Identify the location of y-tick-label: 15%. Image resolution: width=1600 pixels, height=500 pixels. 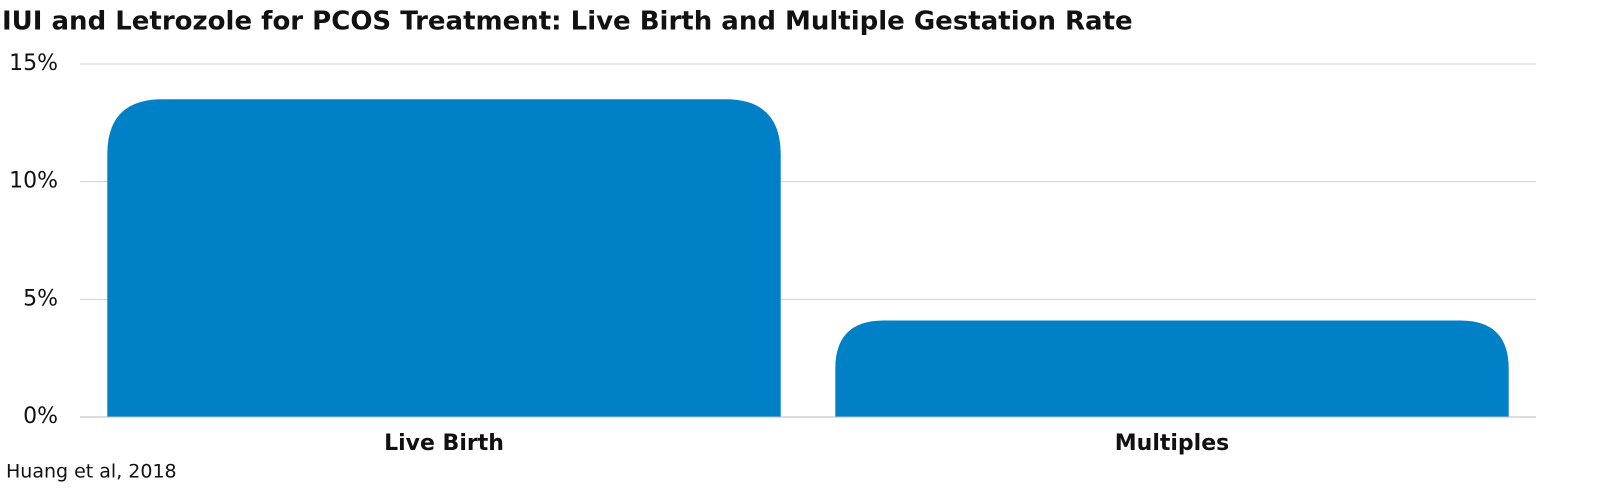
(33, 63).